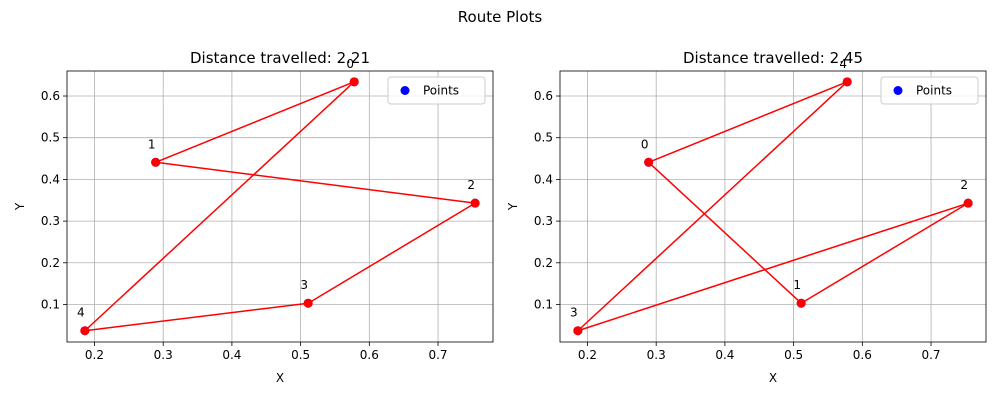 The width and height of the screenshot is (1000, 400). Describe the element at coordinates (773, 58) in the screenshot. I see `chart-title: Distance travelled: 2.45` at that location.